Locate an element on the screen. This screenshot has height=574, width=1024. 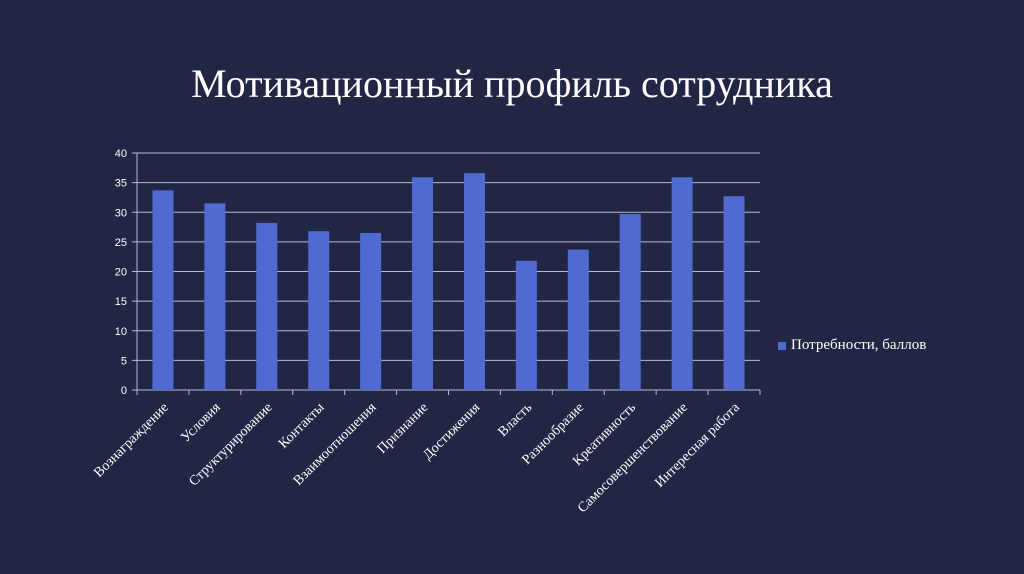
y-tick-label: 30 is located at coordinates (121, 213).